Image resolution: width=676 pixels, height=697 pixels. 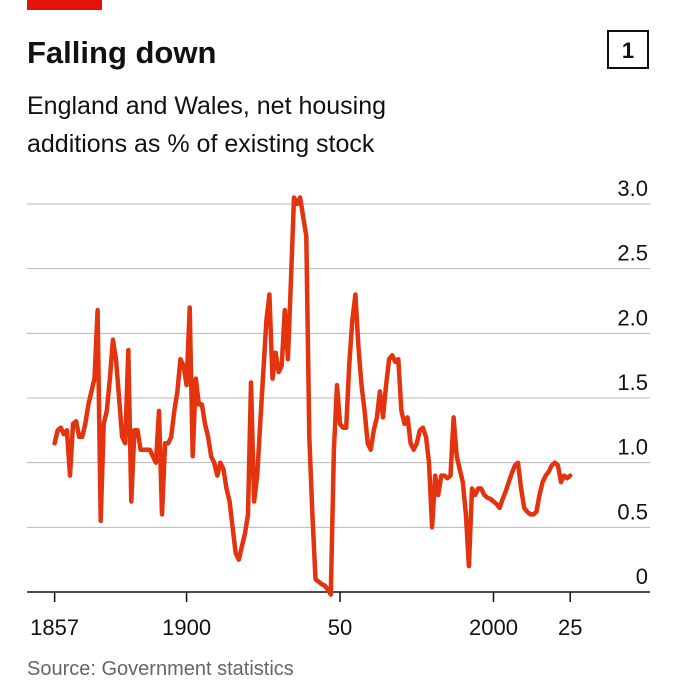 What do you see at coordinates (206, 106) in the screenshot?
I see `subtitle: England and Wales, net housing` at bounding box center [206, 106].